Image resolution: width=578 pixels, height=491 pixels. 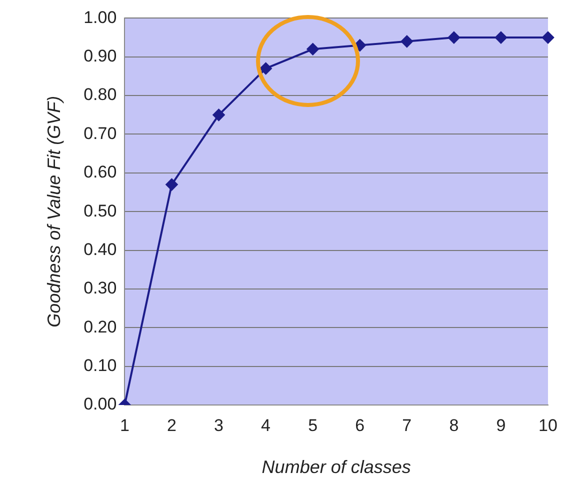 What do you see at coordinates (266, 425) in the screenshot?
I see `x-tick-label: 4` at bounding box center [266, 425].